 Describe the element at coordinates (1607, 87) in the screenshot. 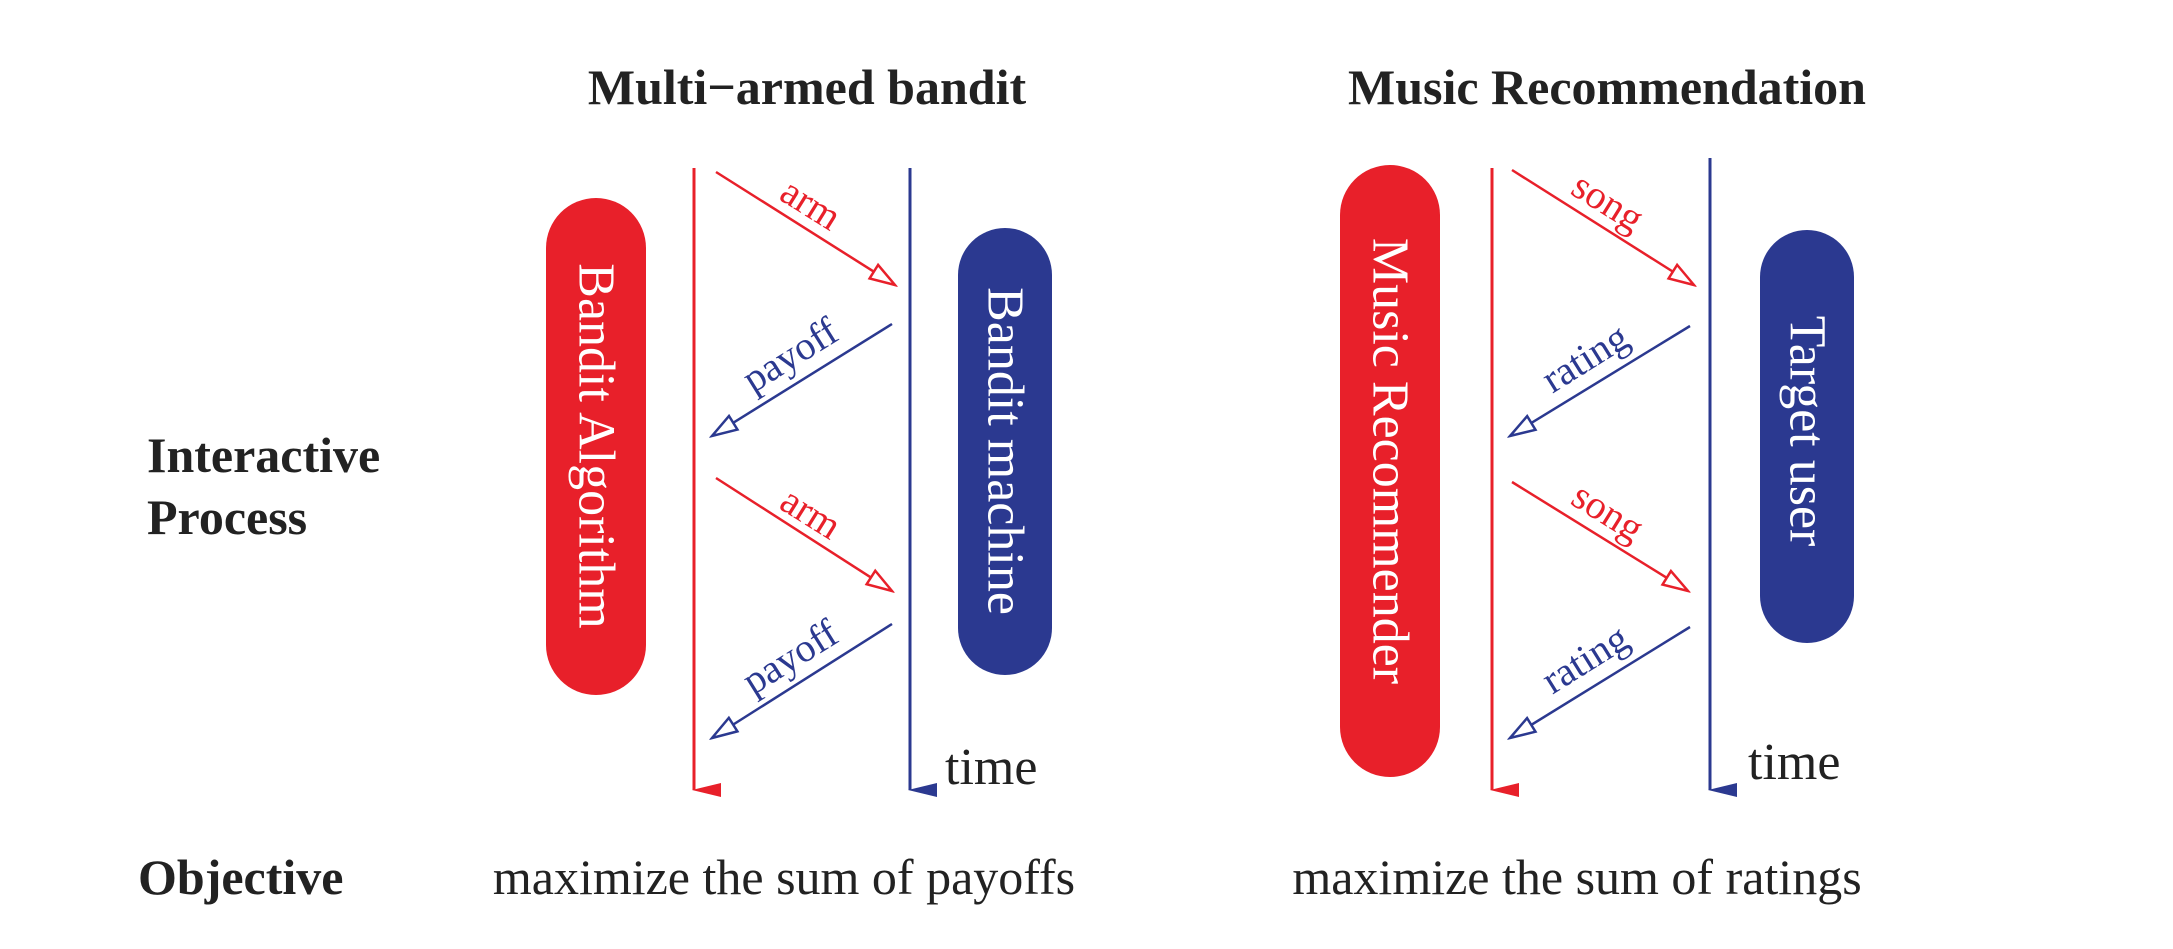

I see `heading-music-recommendation: Music Recommendation` at that location.